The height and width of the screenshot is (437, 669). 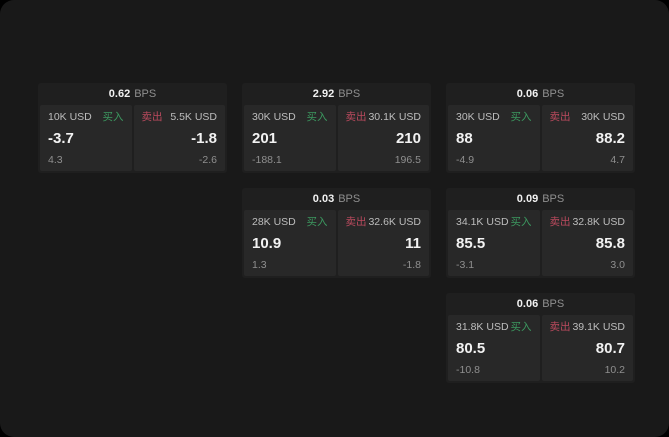 I want to click on sell-quote-panel: 卖出 30K USD 88.2 4.7, so click(x=587, y=138).